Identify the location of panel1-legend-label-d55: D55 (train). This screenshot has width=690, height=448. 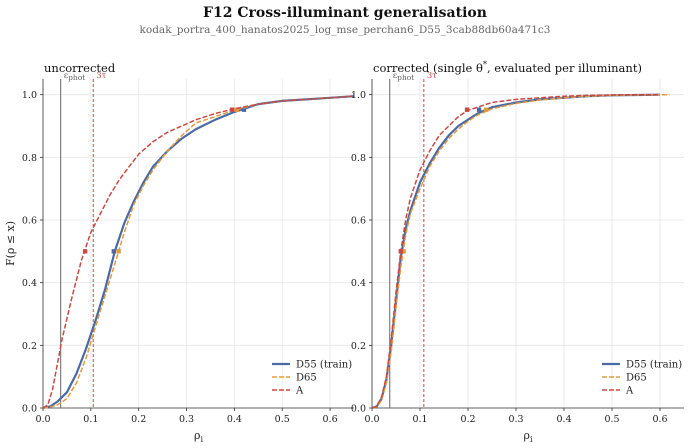
(324, 365).